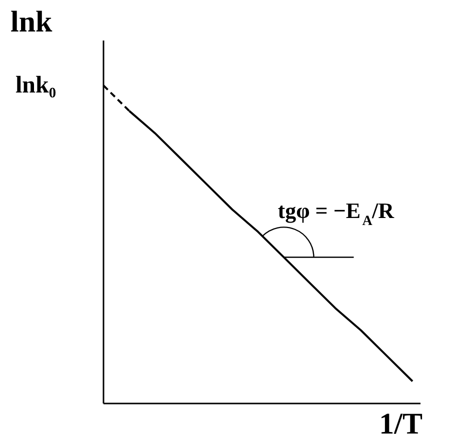 The height and width of the screenshot is (434, 452). What do you see at coordinates (401, 421) in the screenshot?
I see `x-axis-title: 1/T` at bounding box center [401, 421].